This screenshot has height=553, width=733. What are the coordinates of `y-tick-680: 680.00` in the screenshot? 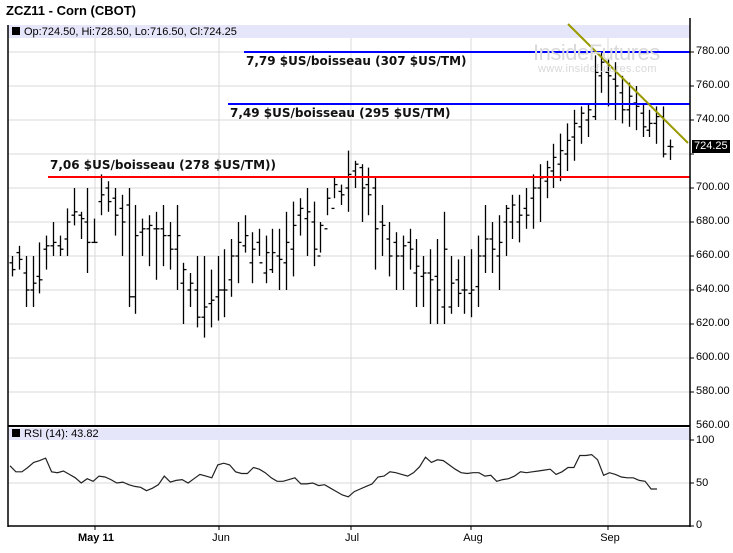 It's located at (713, 221).